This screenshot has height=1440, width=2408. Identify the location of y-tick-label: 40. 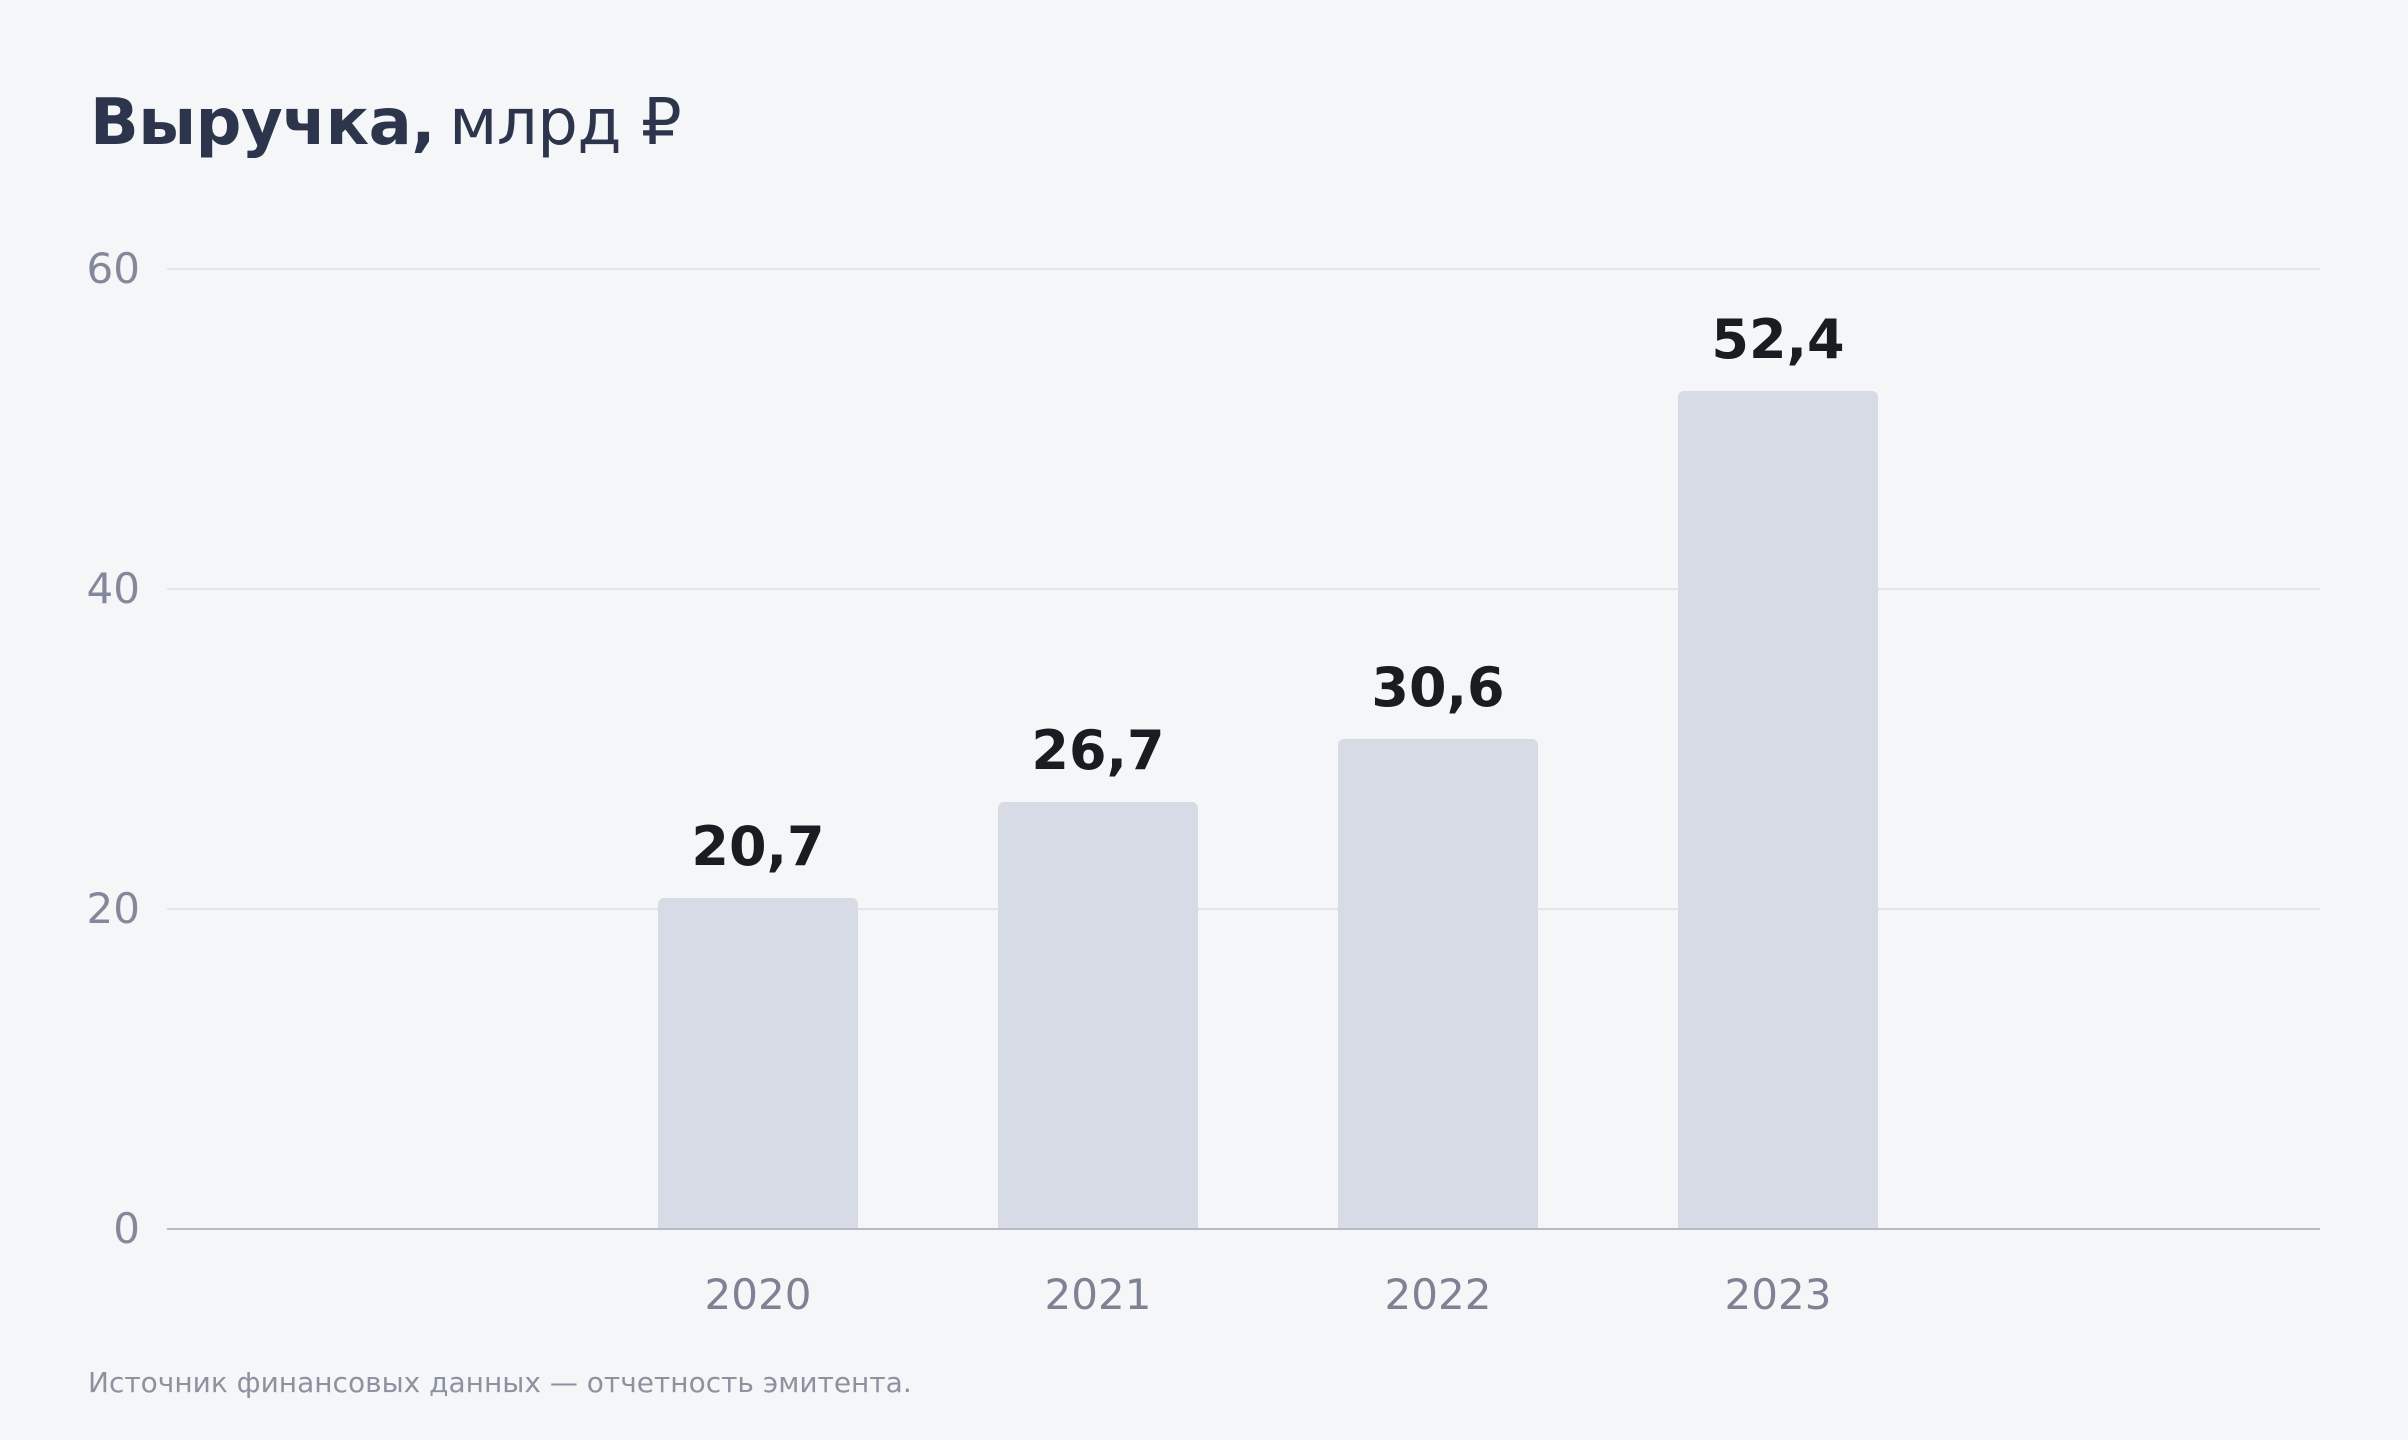
(113, 588).